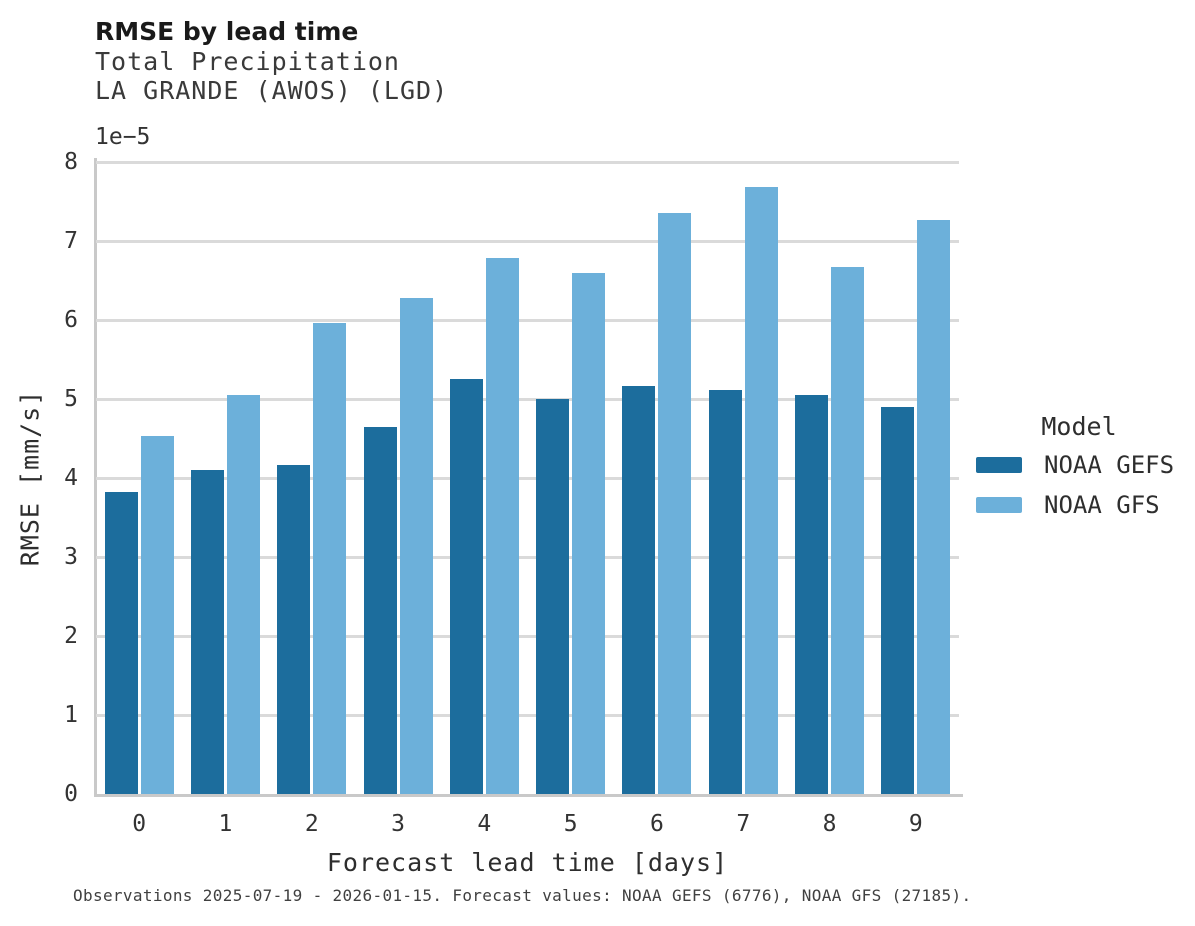  I want to click on x-tick-label-6: 6, so click(657, 824).